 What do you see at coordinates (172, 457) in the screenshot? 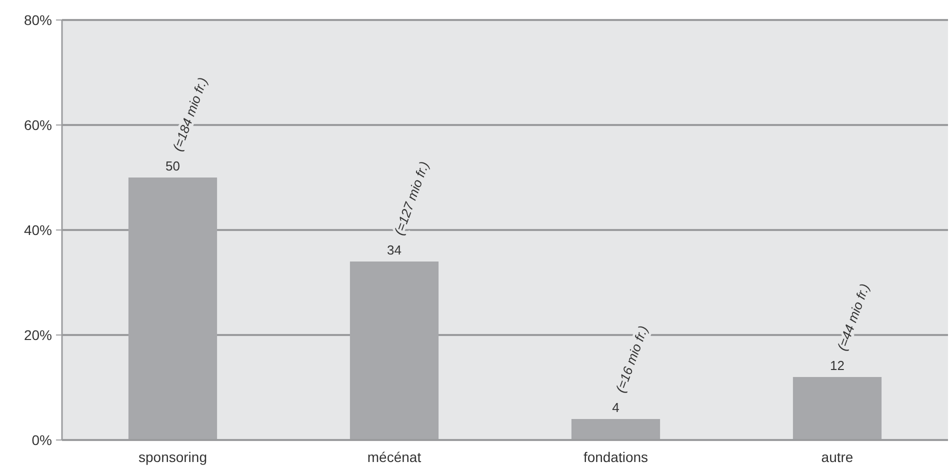
I see `x-tick-label: sponsoring` at bounding box center [172, 457].